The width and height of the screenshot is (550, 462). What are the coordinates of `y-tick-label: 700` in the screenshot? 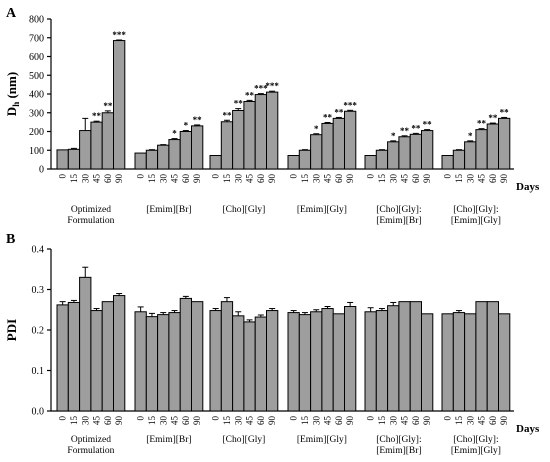 It's located at (36, 38).